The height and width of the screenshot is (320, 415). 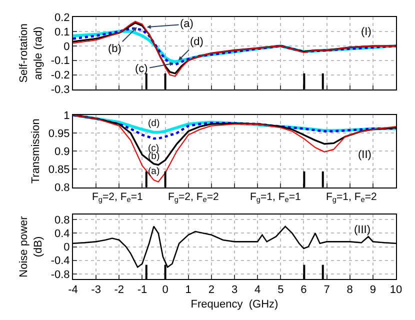 I want to click on y-tick-label: 0.9, so click(x=62, y=152).